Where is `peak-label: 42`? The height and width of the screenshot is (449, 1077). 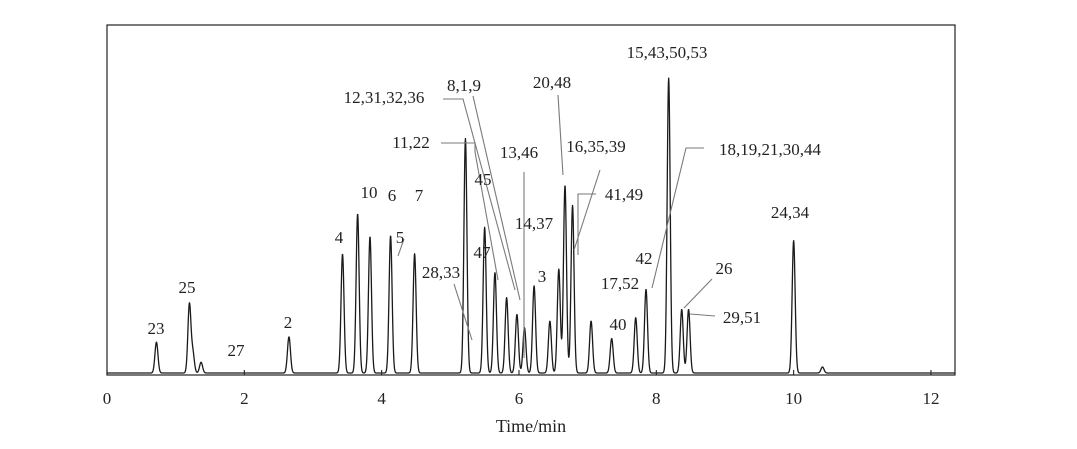 peak-label: 42 is located at coordinates (644, 258).